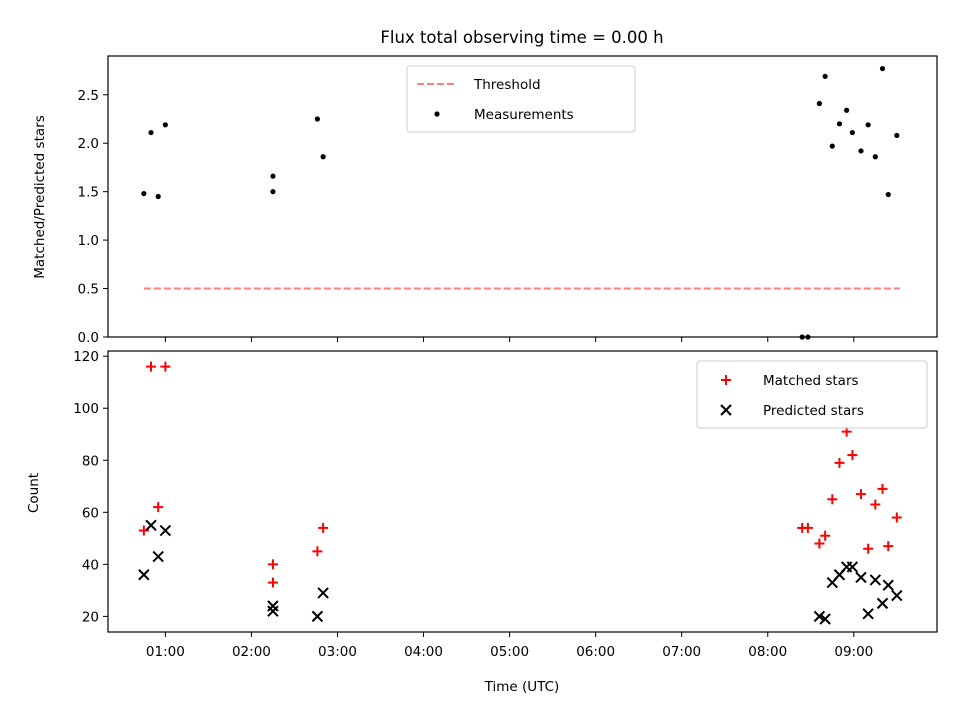 The height and width of the screenshot is (725, 960). Describe the element at coordinates (726, 380) in the screenshot. I see `legend-matched-swatch` at that location.